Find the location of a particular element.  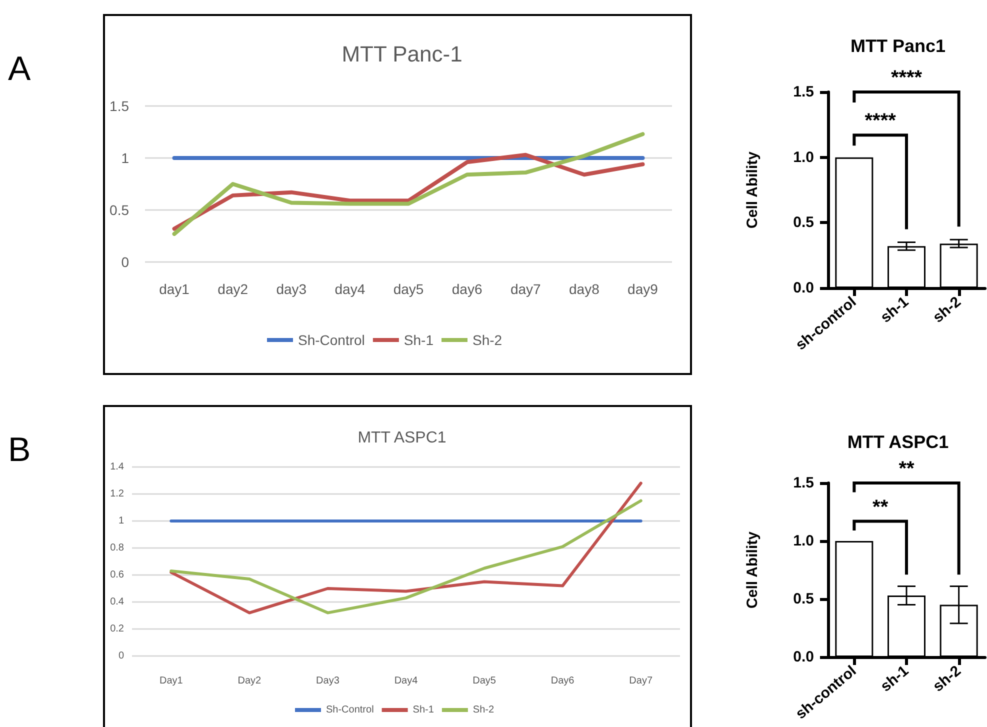

x-tick-label: Day4 is located at coordinates (406, 681).